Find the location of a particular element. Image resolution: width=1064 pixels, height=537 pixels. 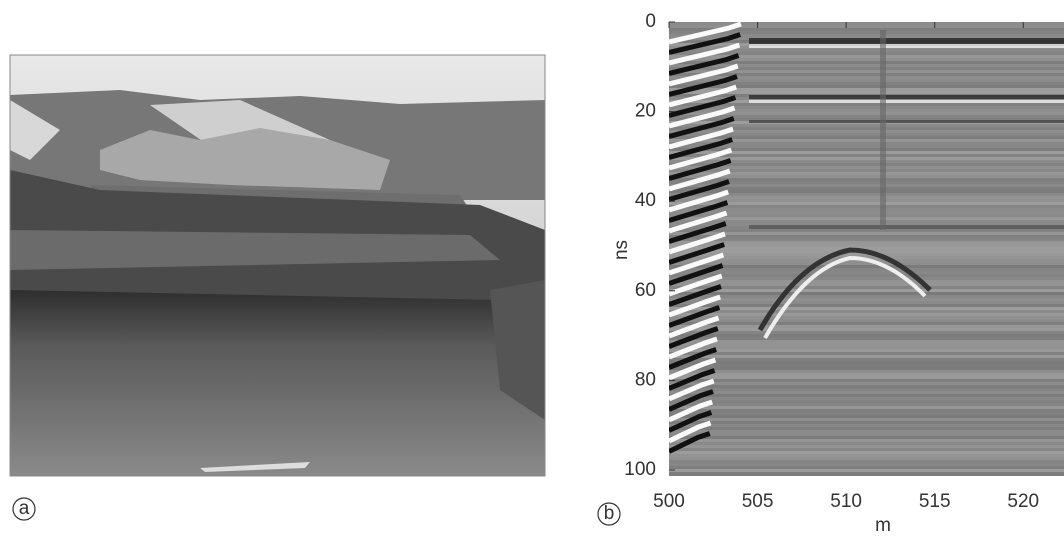

y-tick-label: 60 is located at coordinates (645, 290).